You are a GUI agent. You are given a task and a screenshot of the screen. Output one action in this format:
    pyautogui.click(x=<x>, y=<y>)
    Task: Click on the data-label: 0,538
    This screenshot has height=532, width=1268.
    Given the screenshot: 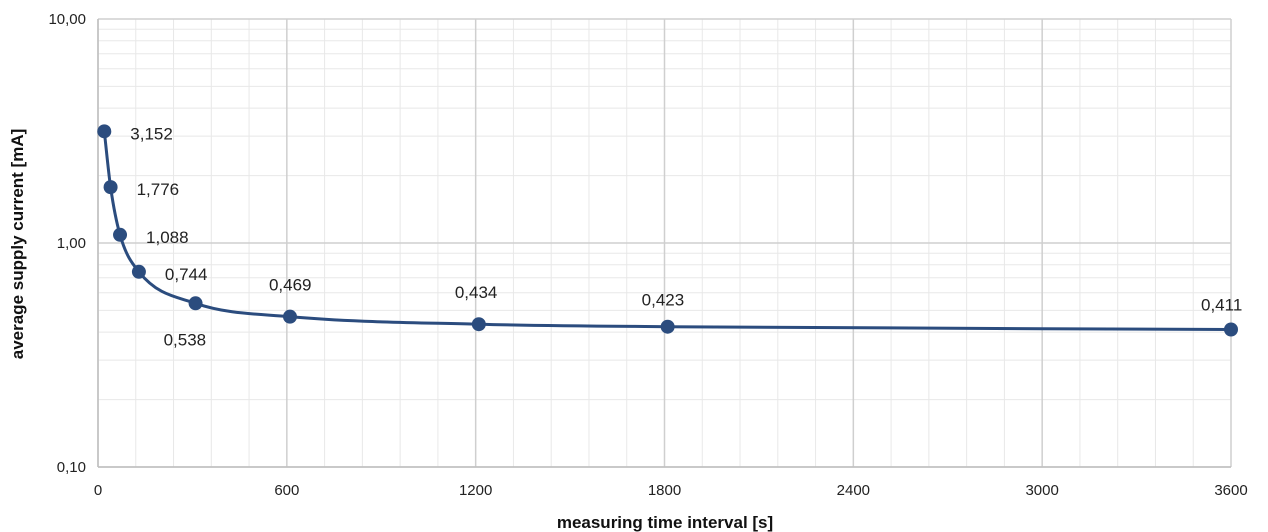 What is the action you would take?
    pyautogui.click(x=185, y=339)
    